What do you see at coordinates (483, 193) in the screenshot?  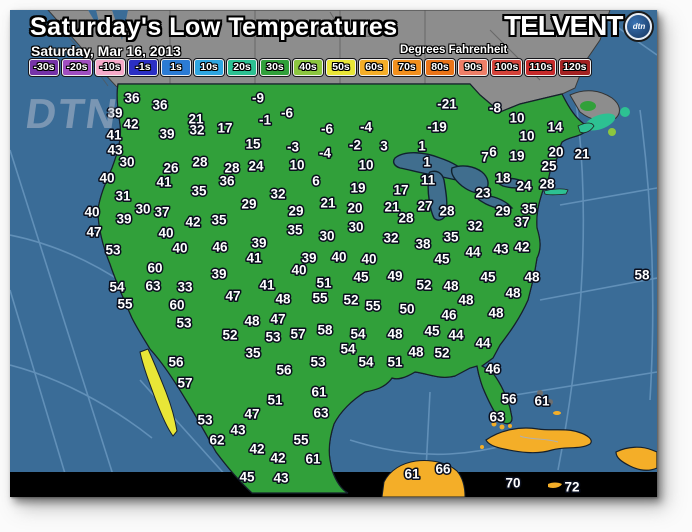 I see `temp-label: 23` at bounding box center [483, 193].